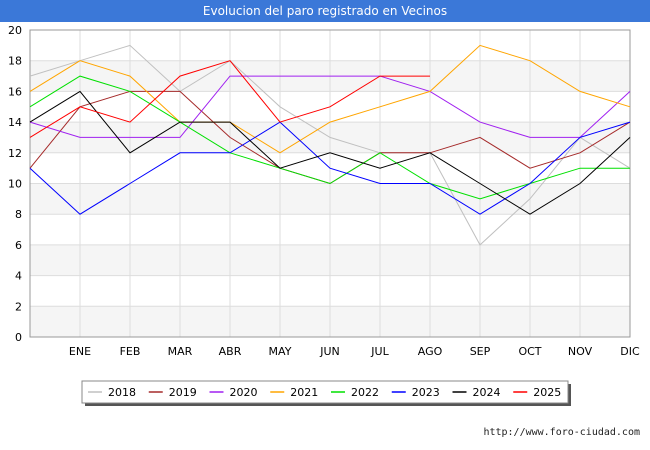 The image size is (650, 450). Describe the element at coordinates (18, 276) in the screenshot. I see `y-tick-label: 4` at that location.